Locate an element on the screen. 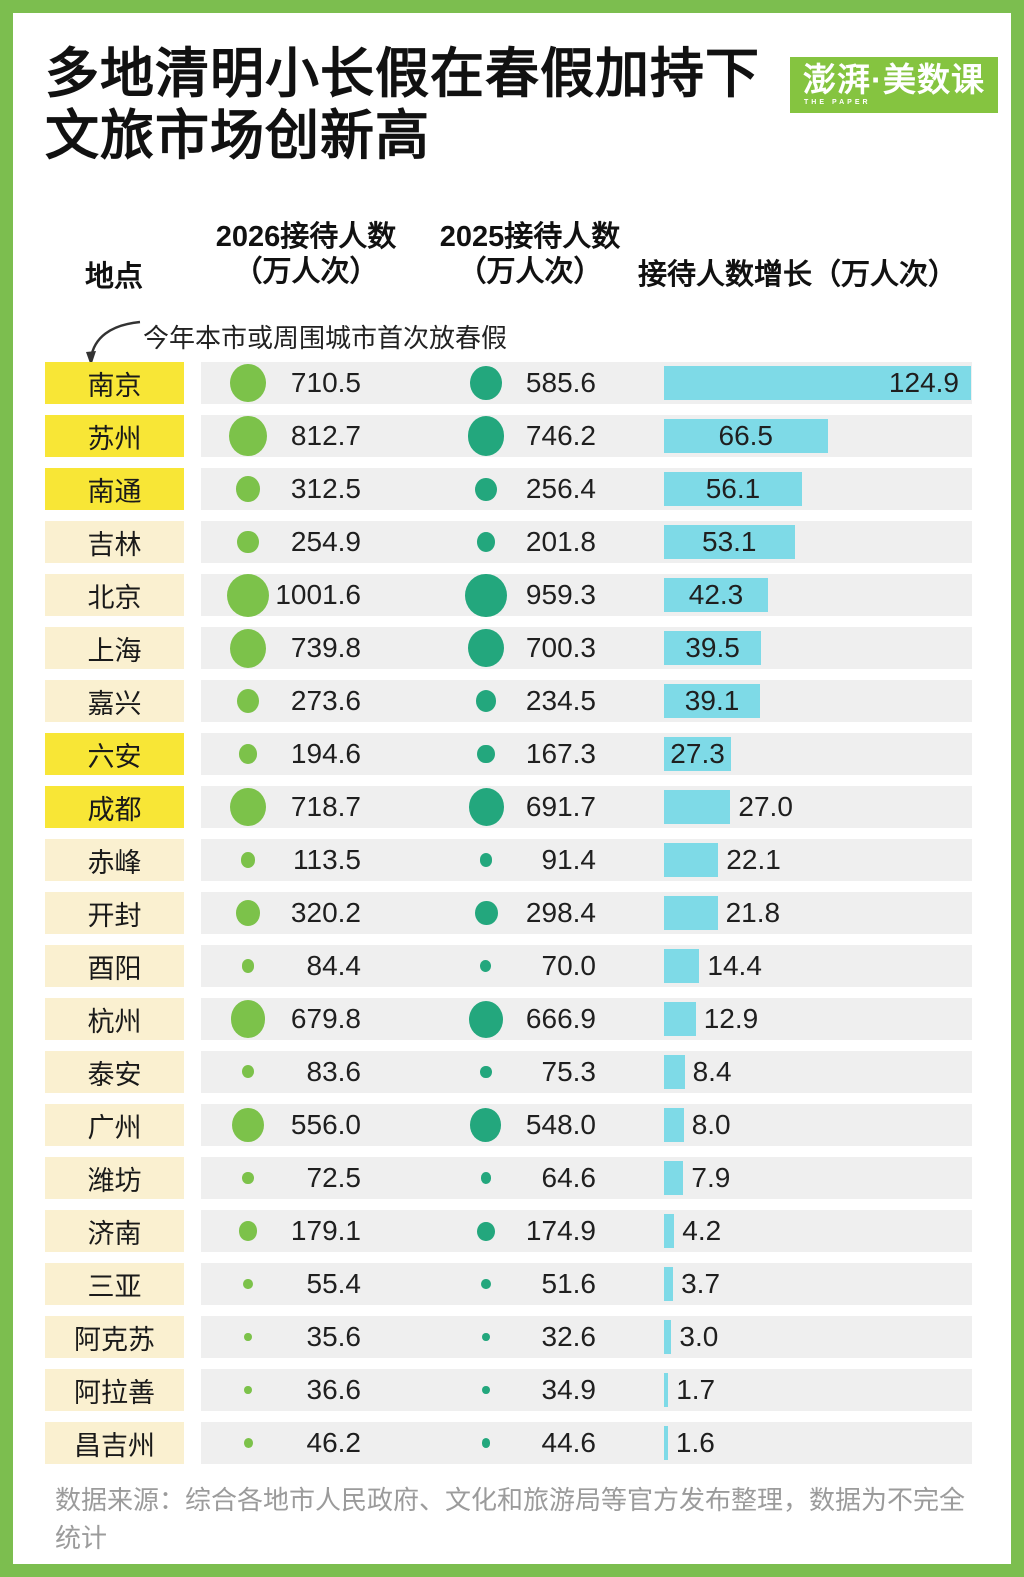  column-header-2025: 2025接待人数 （万人次） is located at coordinates (530, 255).